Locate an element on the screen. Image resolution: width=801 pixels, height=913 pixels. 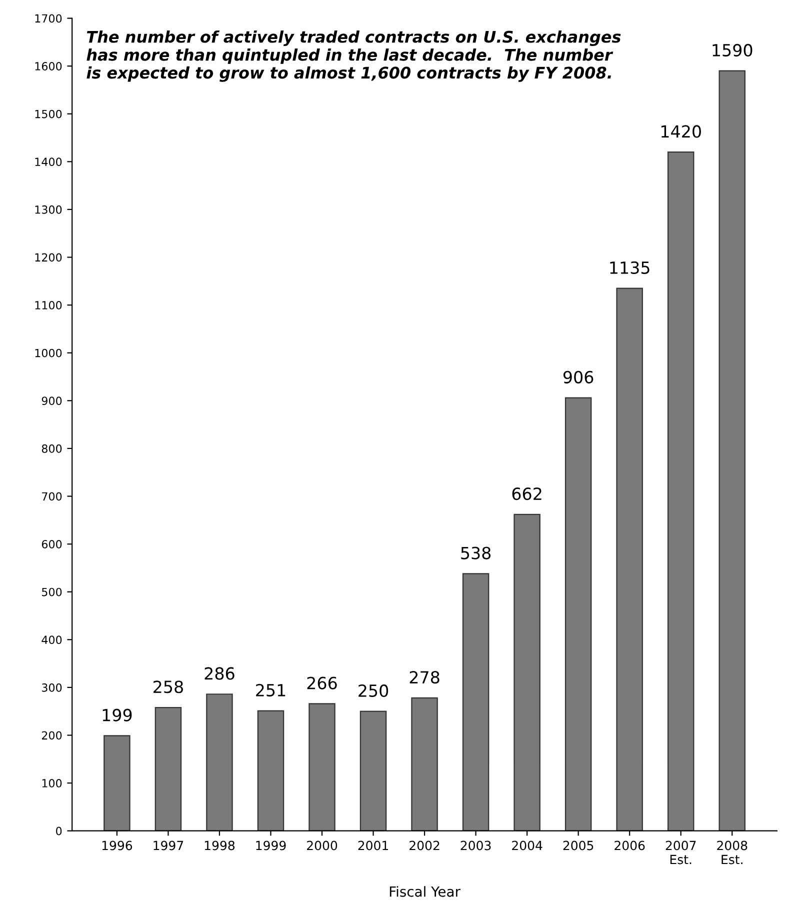
y-tick-label: 1500 is located at coordinates (48, 114).